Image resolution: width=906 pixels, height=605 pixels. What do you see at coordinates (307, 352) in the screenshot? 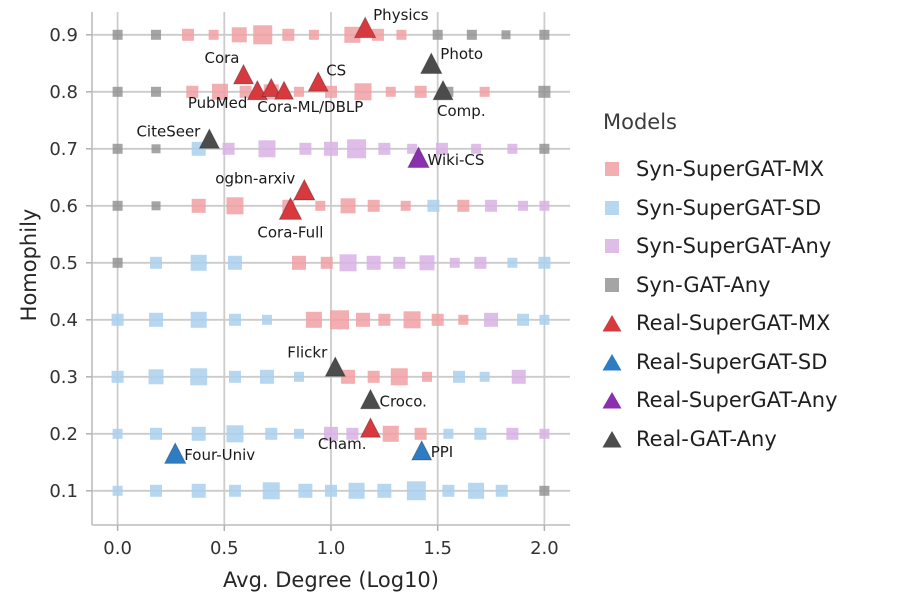
I see `dataset-annotation: Flickr` at bounding box center [307, 352].